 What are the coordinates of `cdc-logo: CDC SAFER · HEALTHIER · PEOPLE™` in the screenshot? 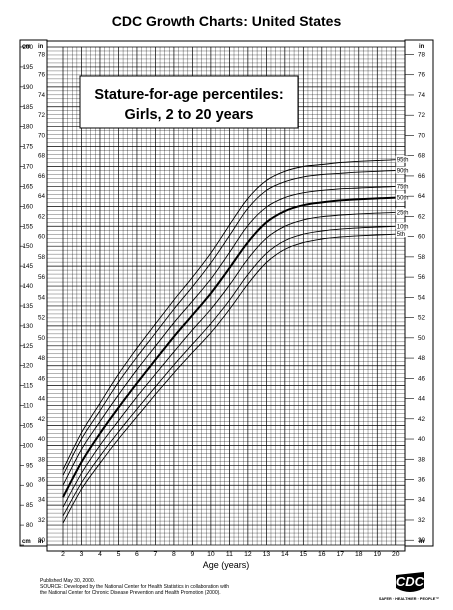 It's located at (409, 586).